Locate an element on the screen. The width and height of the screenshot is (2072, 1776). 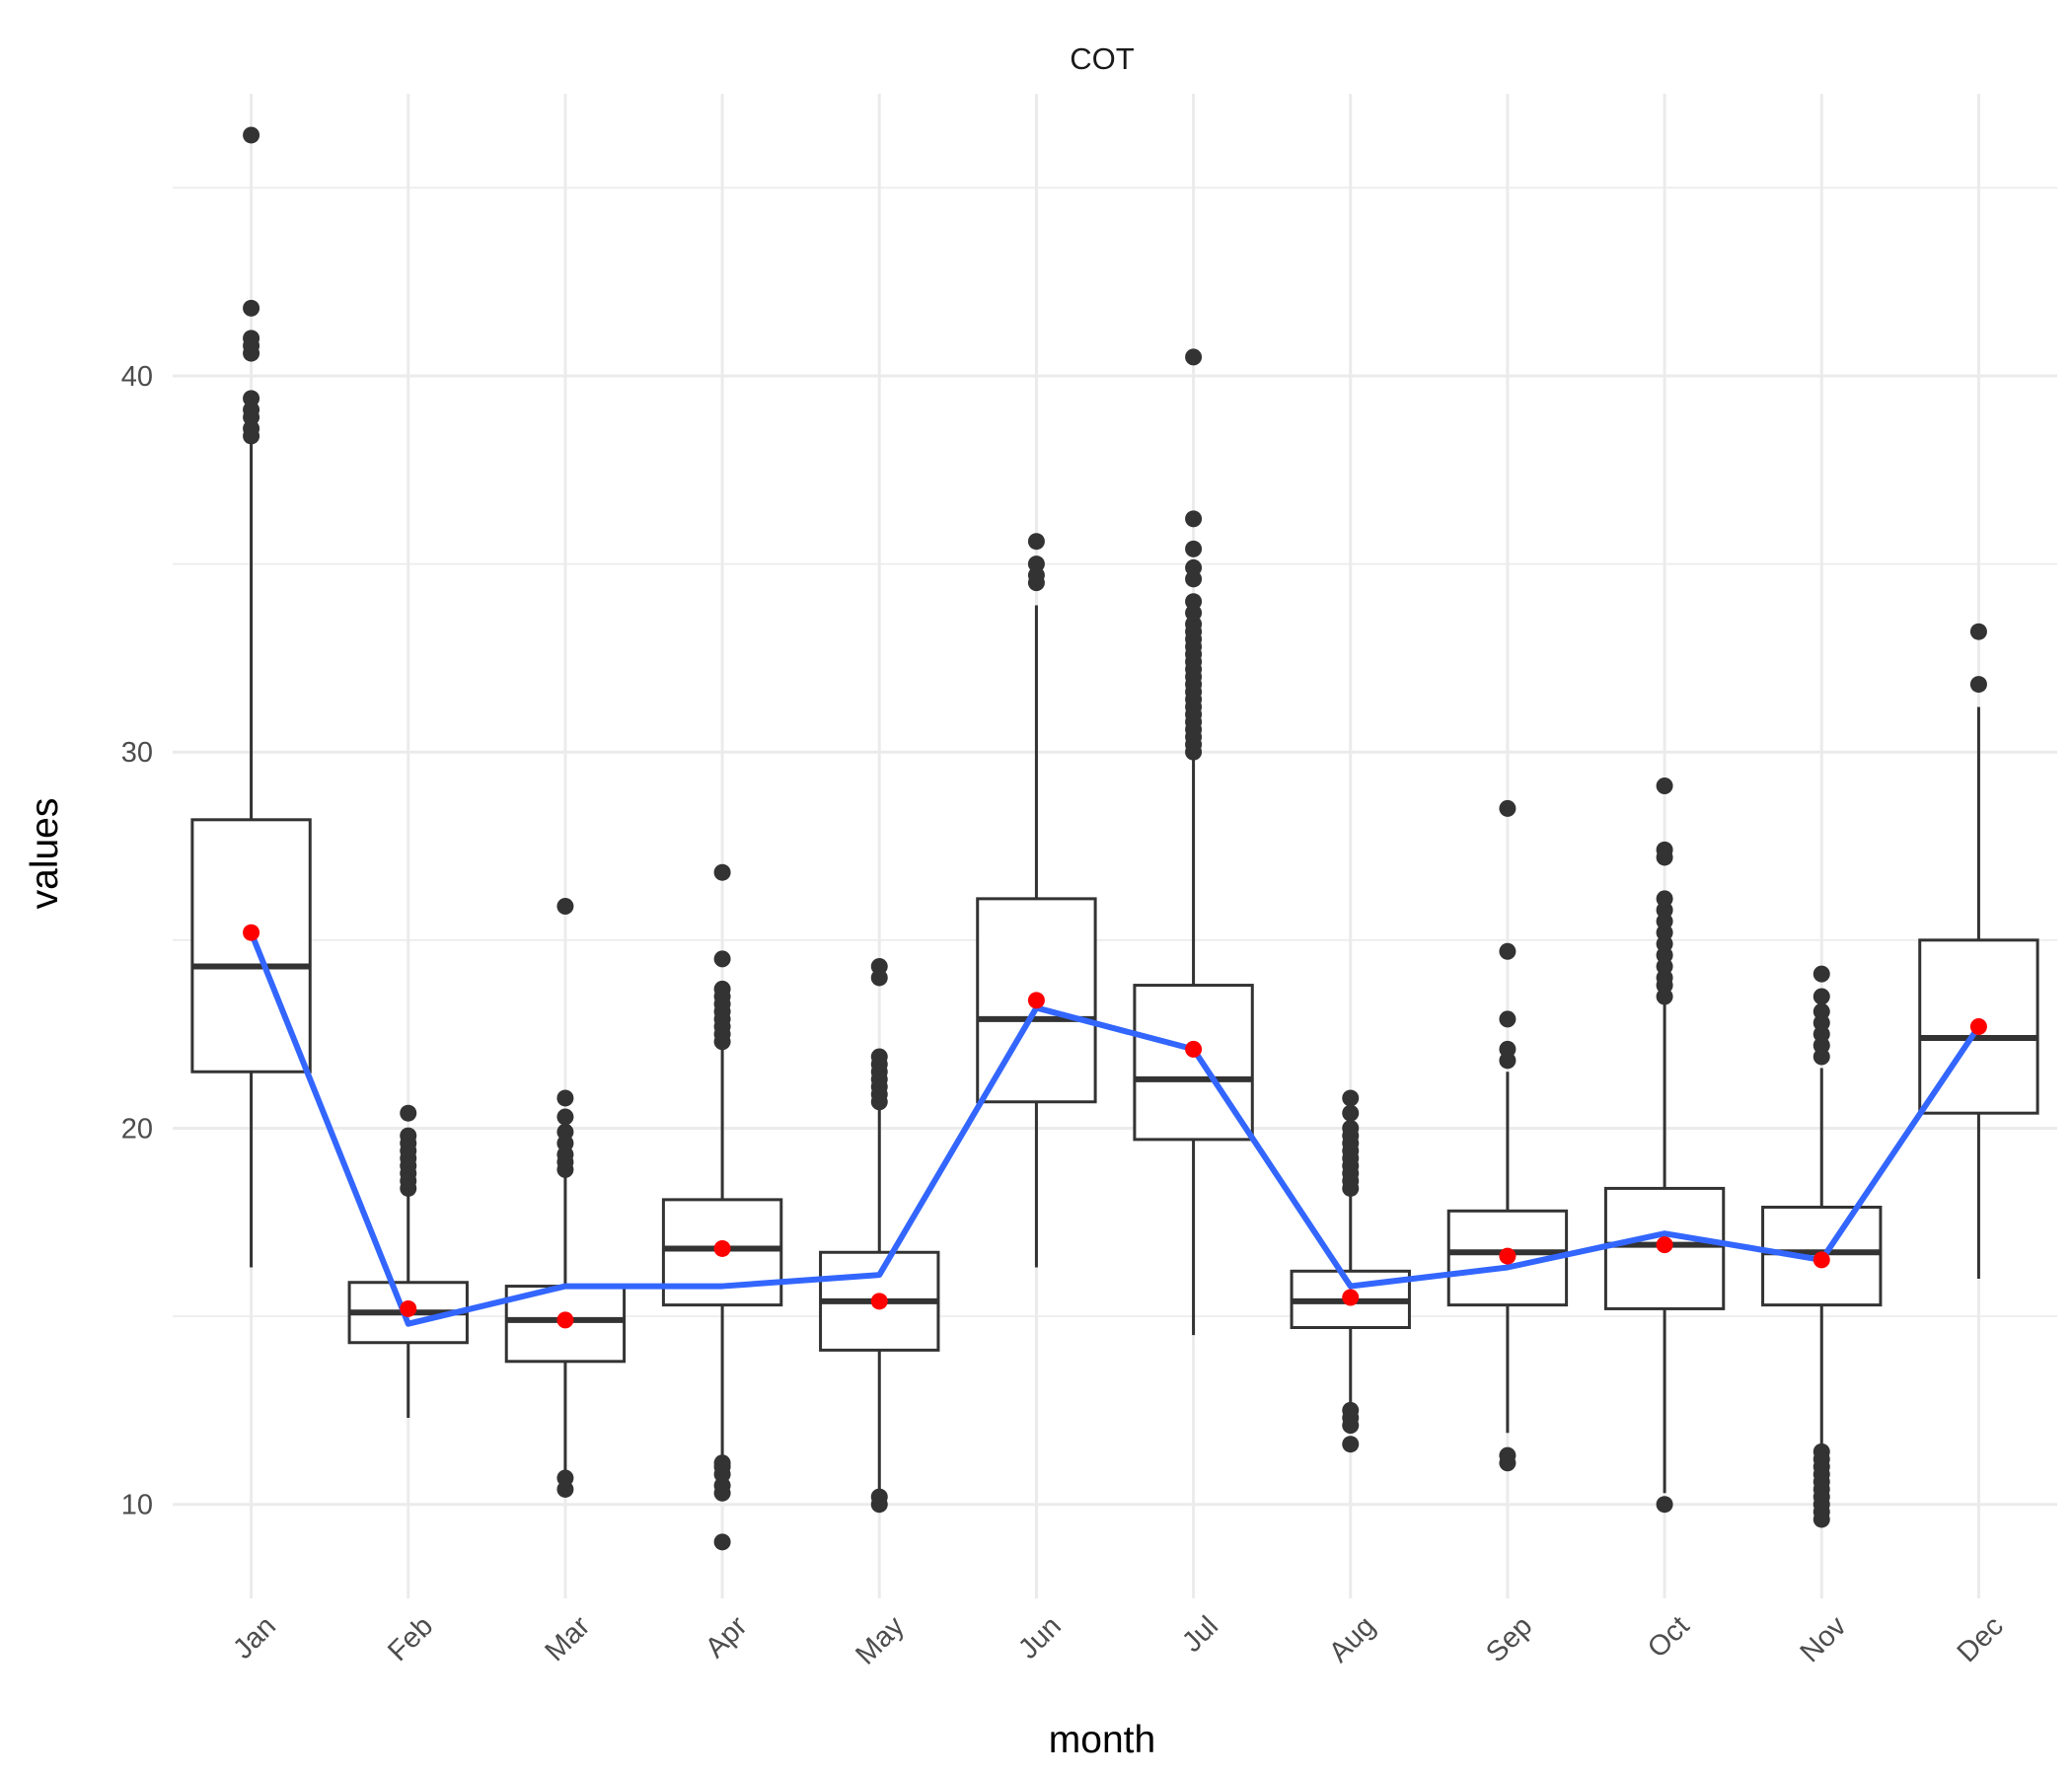
x-tick-label: Feb is located at coordinates (411, 1639).